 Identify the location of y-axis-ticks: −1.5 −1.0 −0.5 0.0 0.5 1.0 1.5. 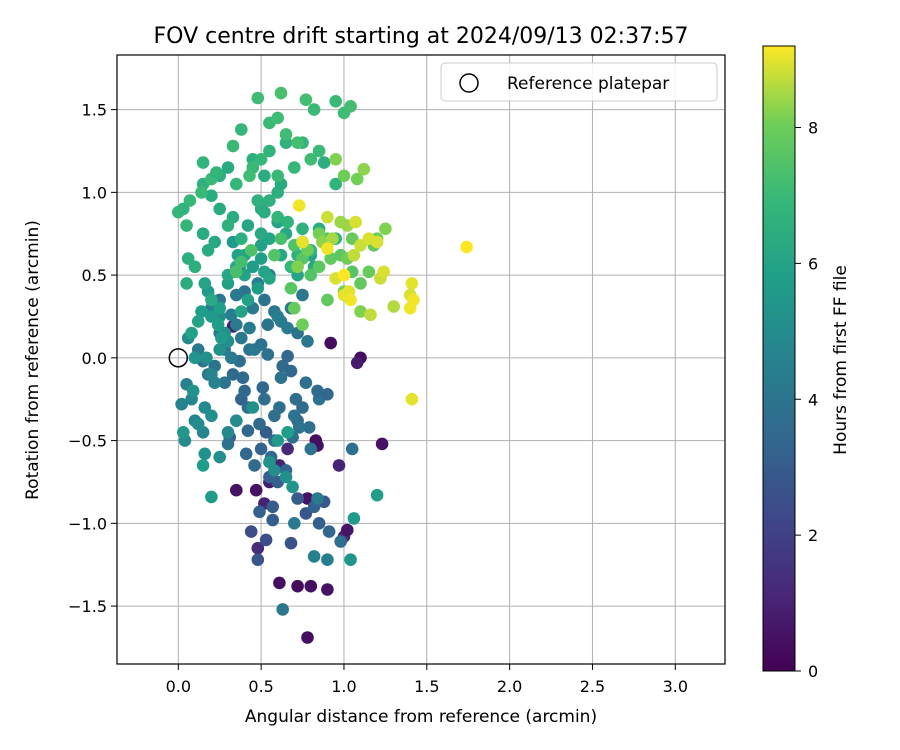
(92, 358).